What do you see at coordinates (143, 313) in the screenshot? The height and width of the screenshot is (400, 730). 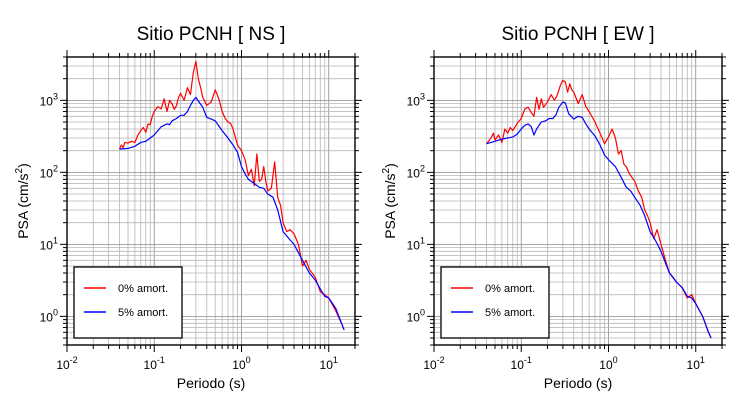 I see `legend-label-5pct-ns: 5% amort.` at bounding box center [143, 313].